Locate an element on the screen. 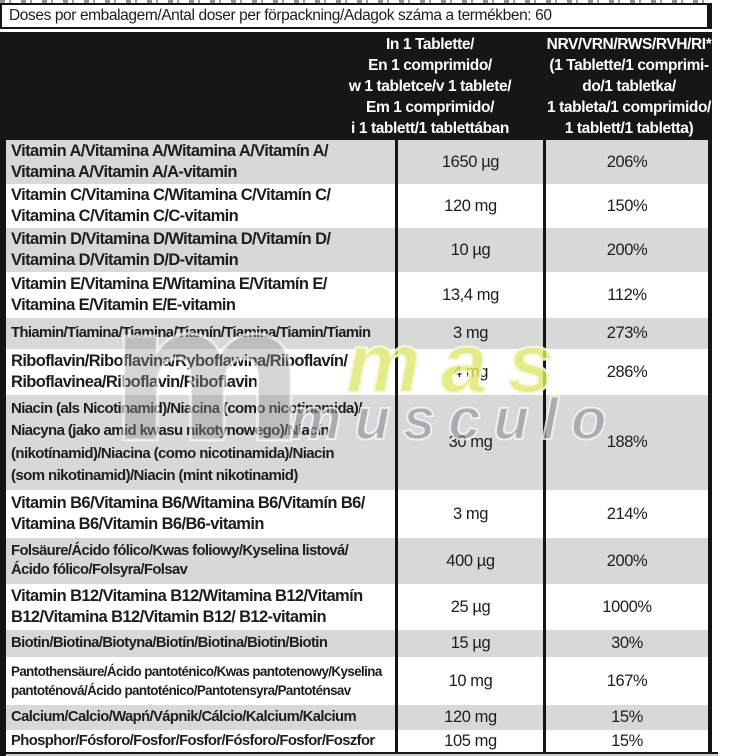  nutrient-nrv: 188% is located at coordinates (627, 442).